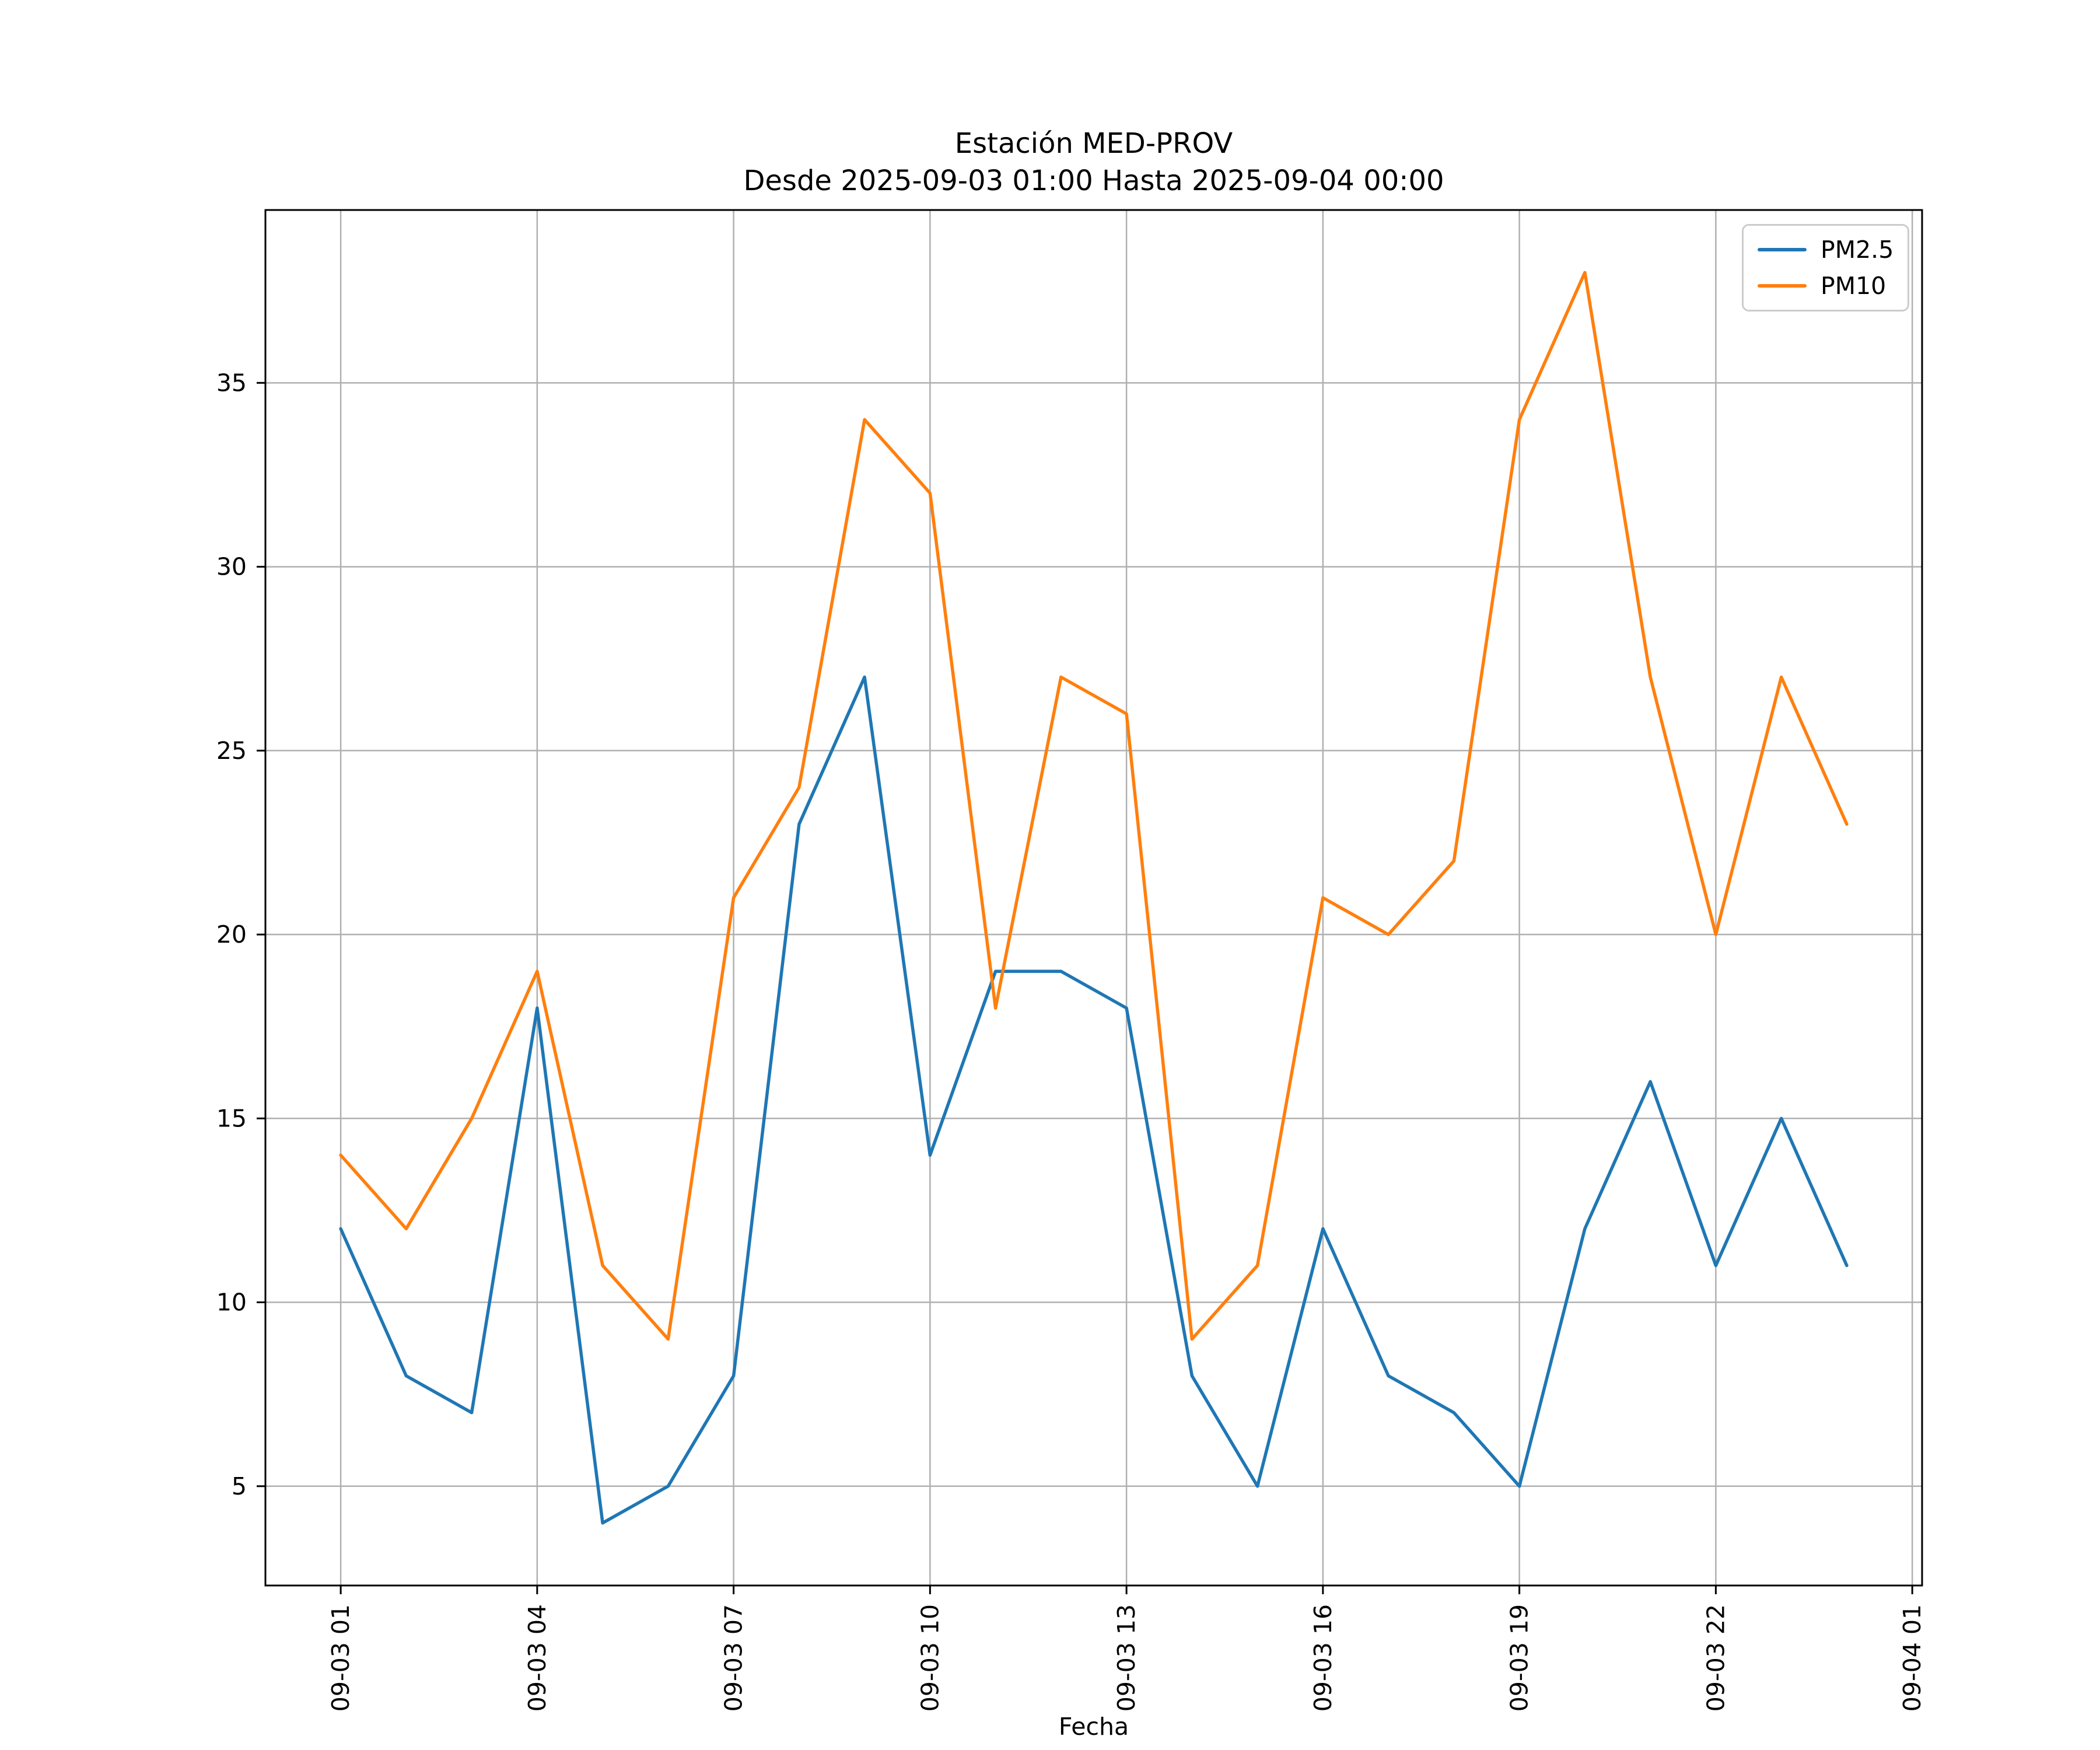 This screenshot has width=2100, height=1750. Describe the element at coordinates (1857, 250) in the screenshot. I see `legend-label-pm25: PM2.5` at that location.